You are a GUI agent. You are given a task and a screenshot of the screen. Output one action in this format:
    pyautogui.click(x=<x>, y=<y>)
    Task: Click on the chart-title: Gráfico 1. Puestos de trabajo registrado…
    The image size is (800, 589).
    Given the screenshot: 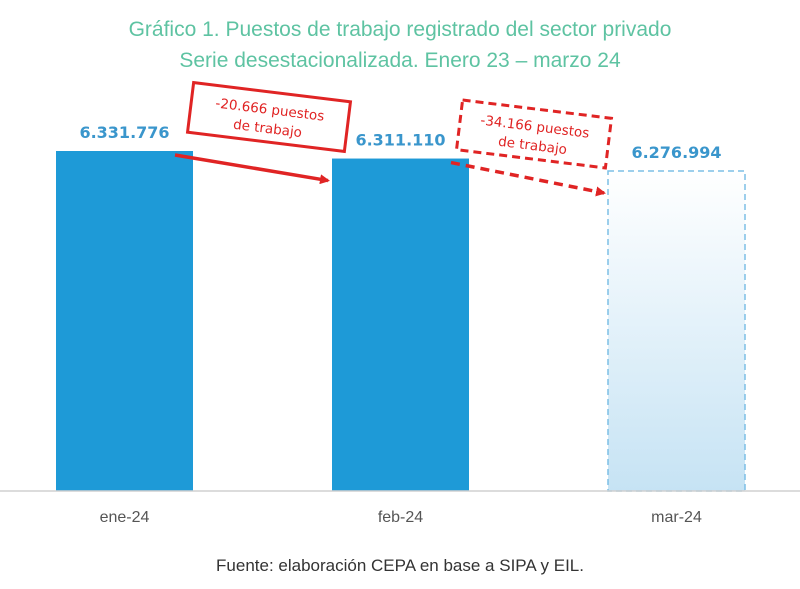 What is the action you would take?
    pyautogui.click(x=400, y=29)
    